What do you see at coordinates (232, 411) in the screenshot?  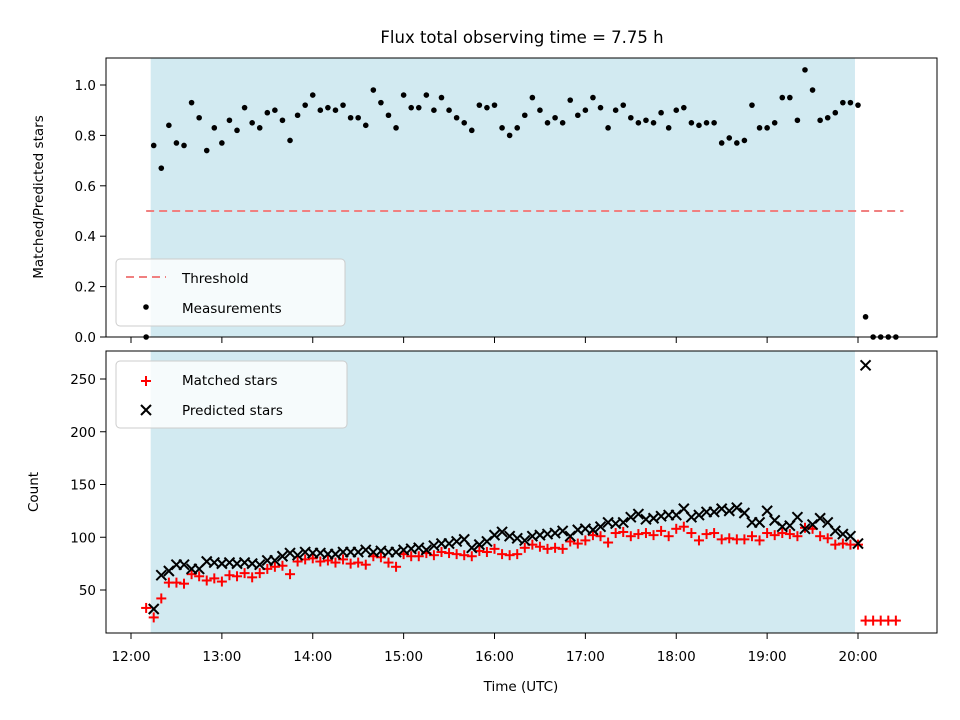 I see `predicted-legend-label: Predicted stars` at bounding box center [232, 411].